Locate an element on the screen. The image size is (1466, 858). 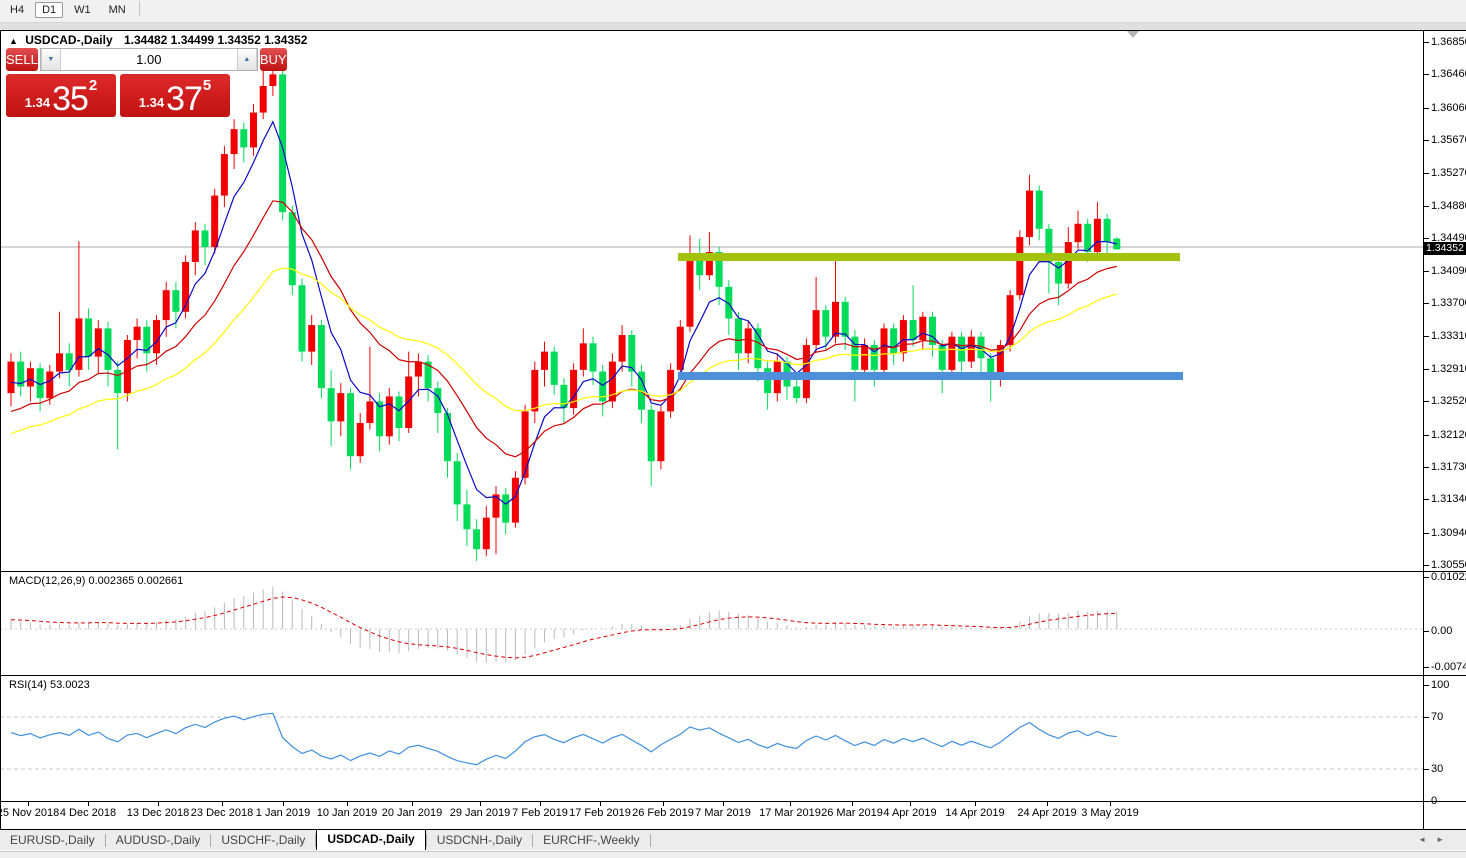
one-click-trade-panel: SELL ▼ ▲ BUY 1.34 35 2 1.34 37 5 is located at coordinates (146, 82).